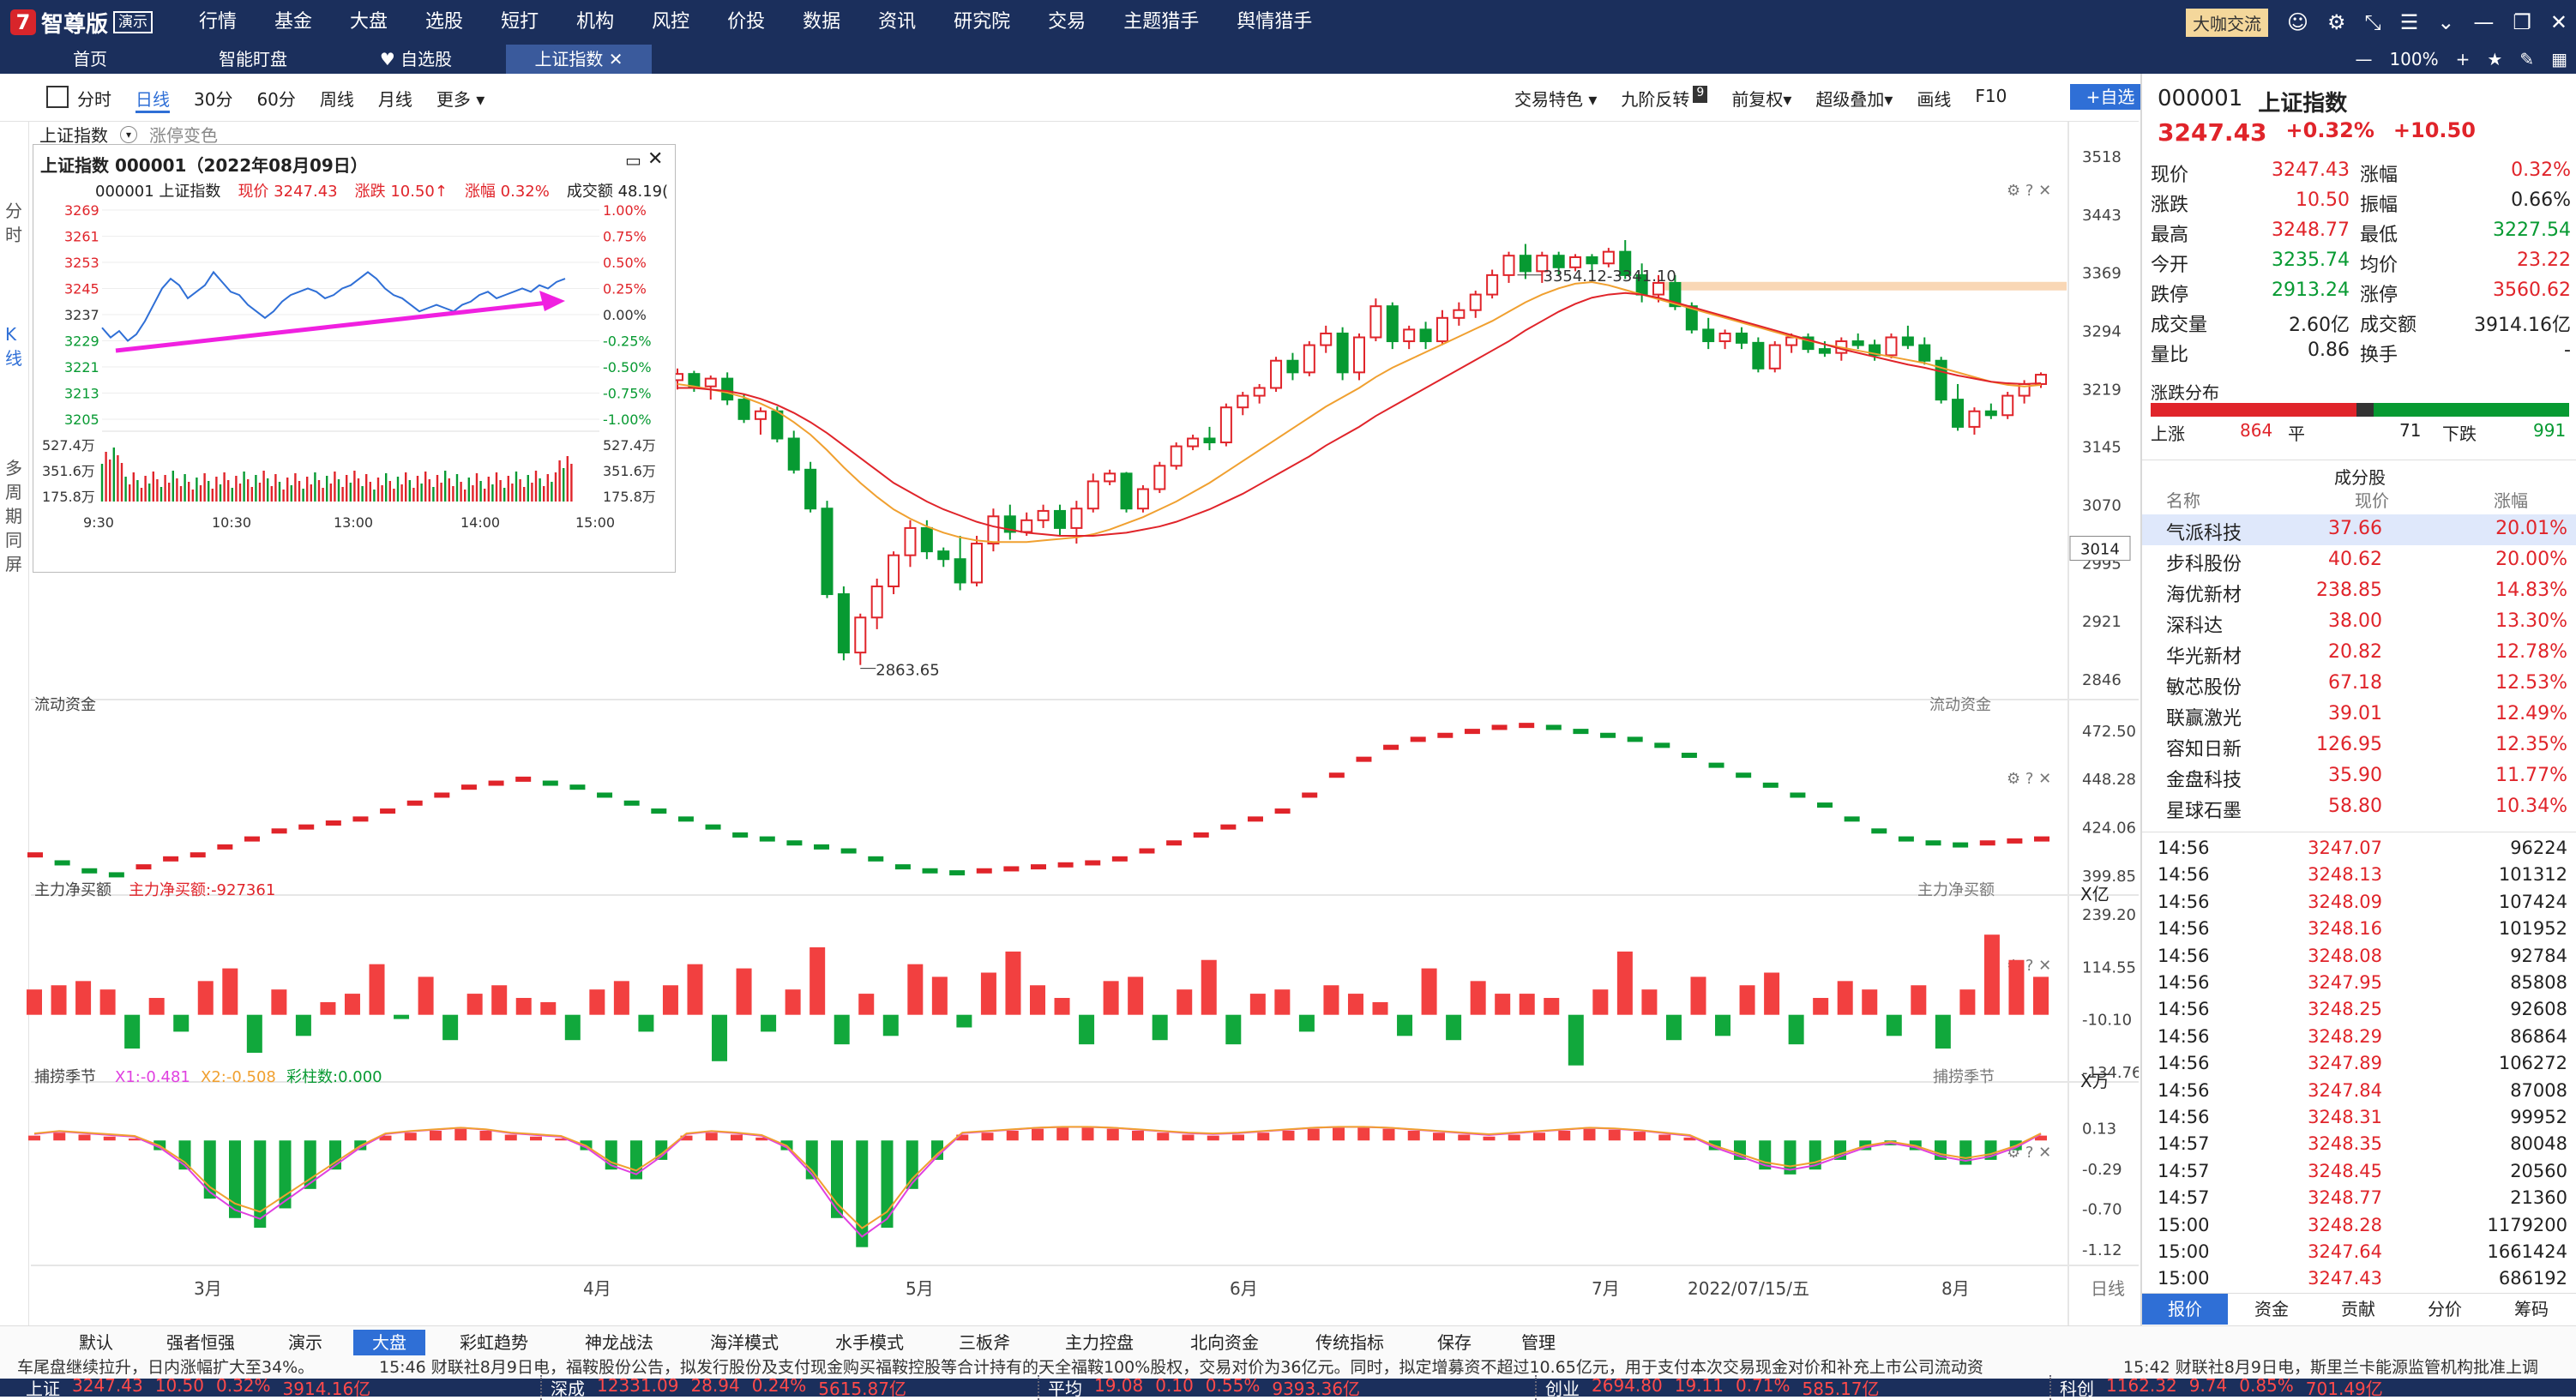 The image size is (2576, 1400). I want to click on constituent-row: 容知日新 126.95 12.35%, so click(2359, 745).